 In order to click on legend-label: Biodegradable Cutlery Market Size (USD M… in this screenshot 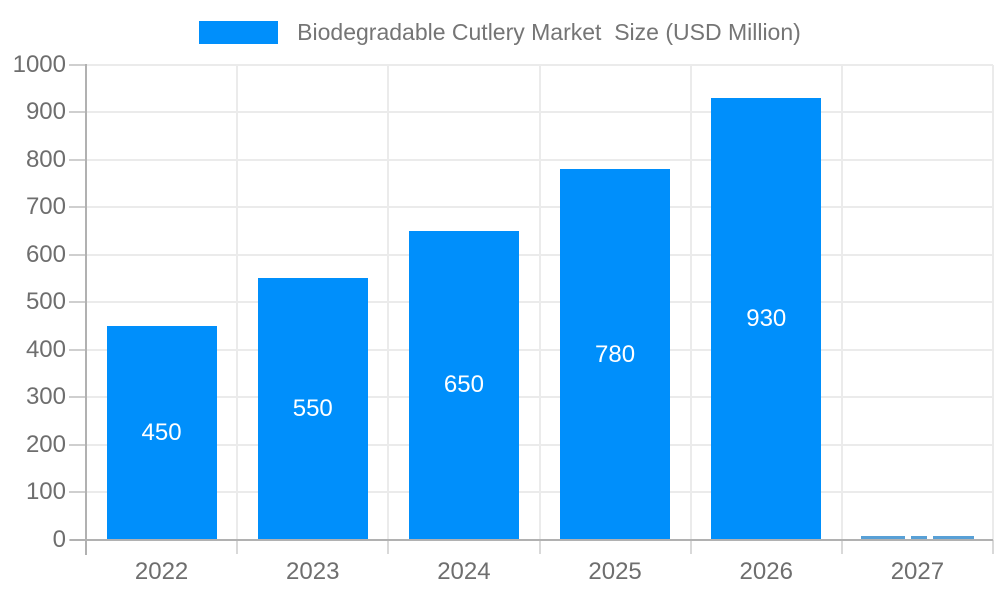, I will do `click(549, 32)`.